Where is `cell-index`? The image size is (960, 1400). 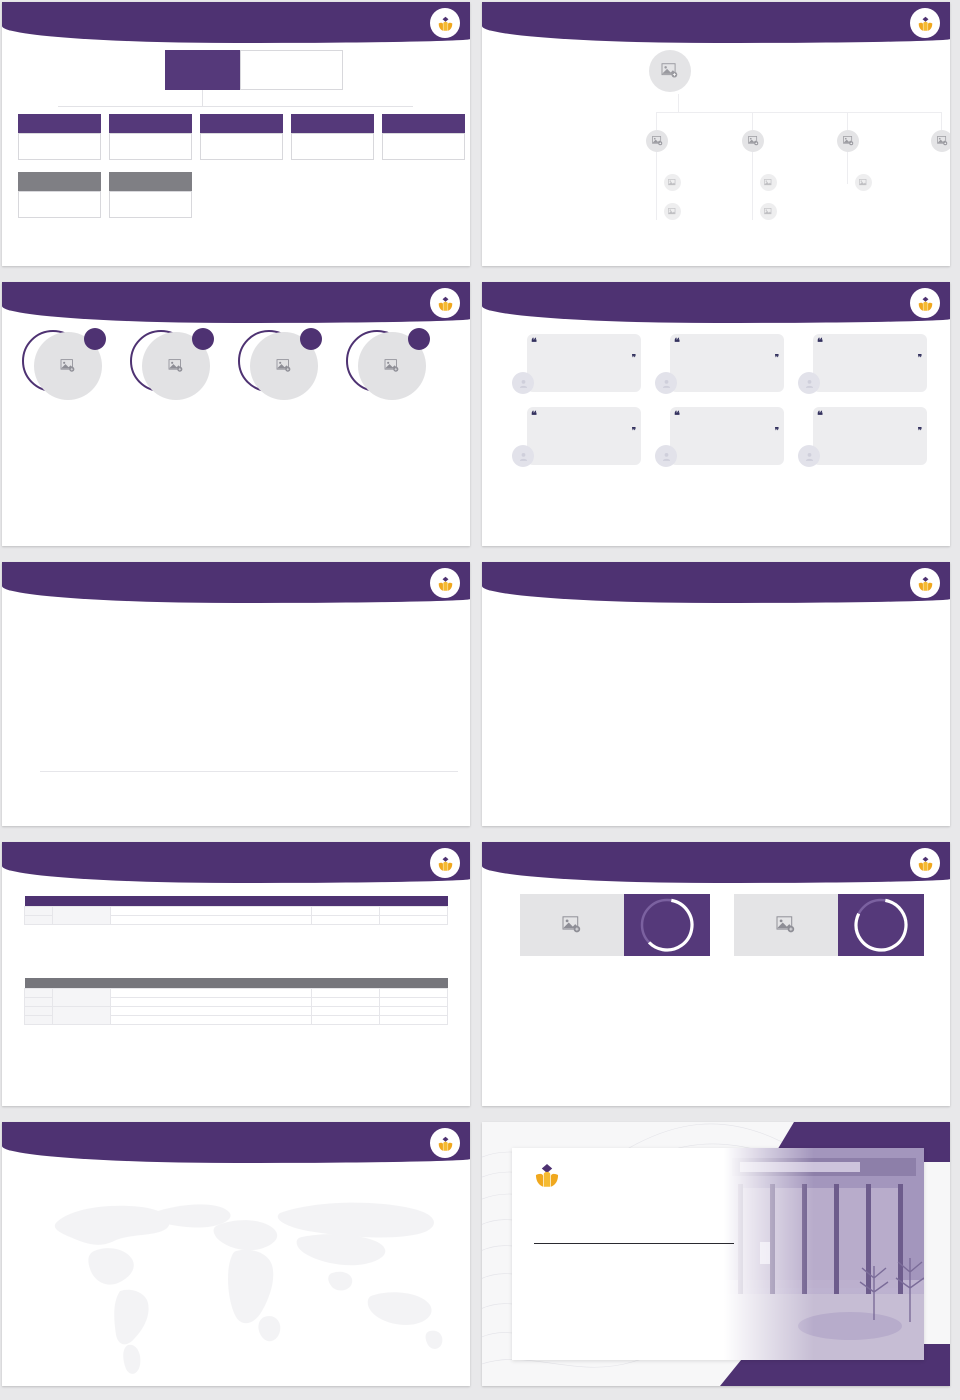 cell-index is located at coordinates (38, 993).